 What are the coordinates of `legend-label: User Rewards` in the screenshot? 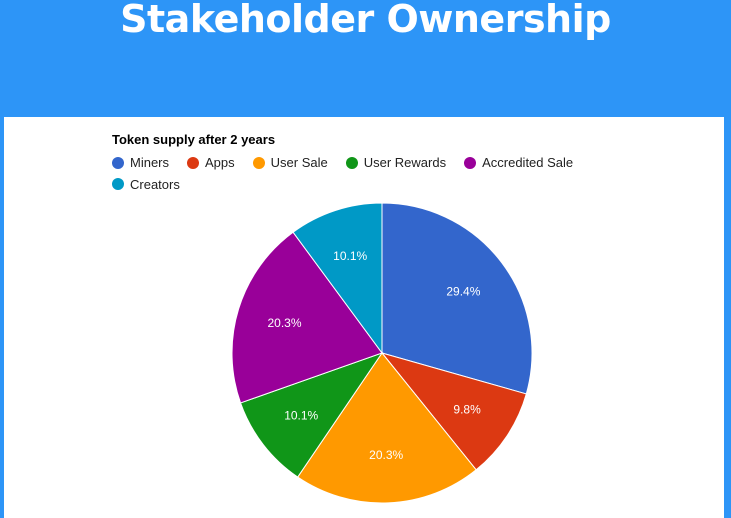 It's located at (405, 162).